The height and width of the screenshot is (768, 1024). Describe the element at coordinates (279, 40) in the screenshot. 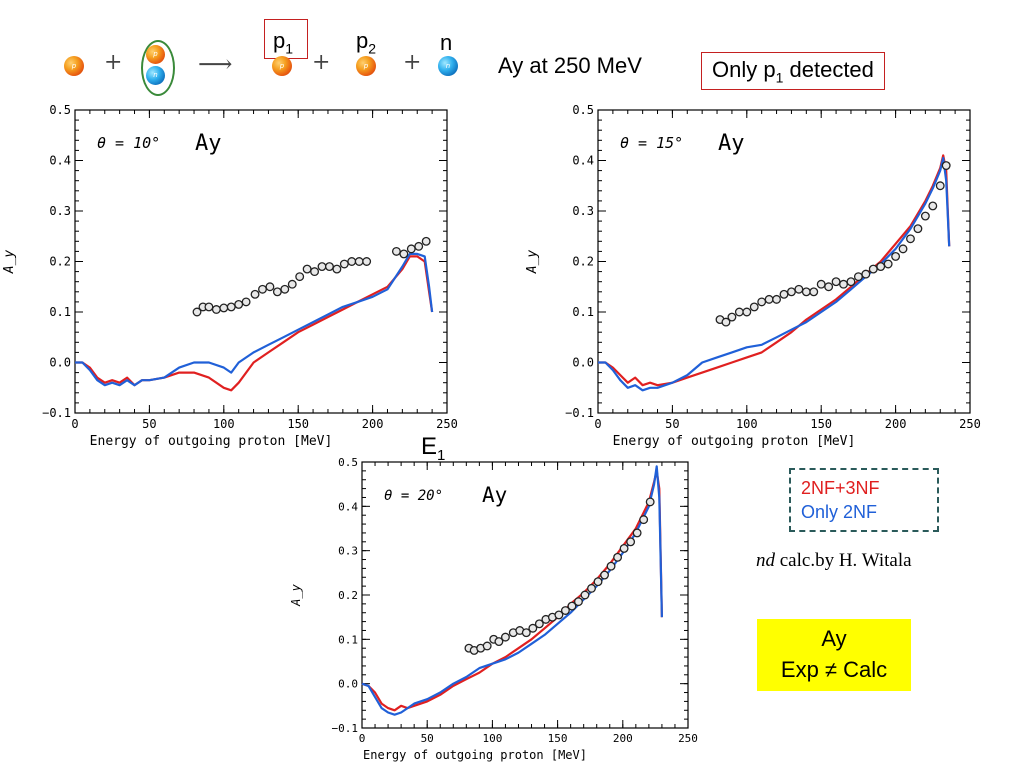

I see `p1-text: p` at that location.